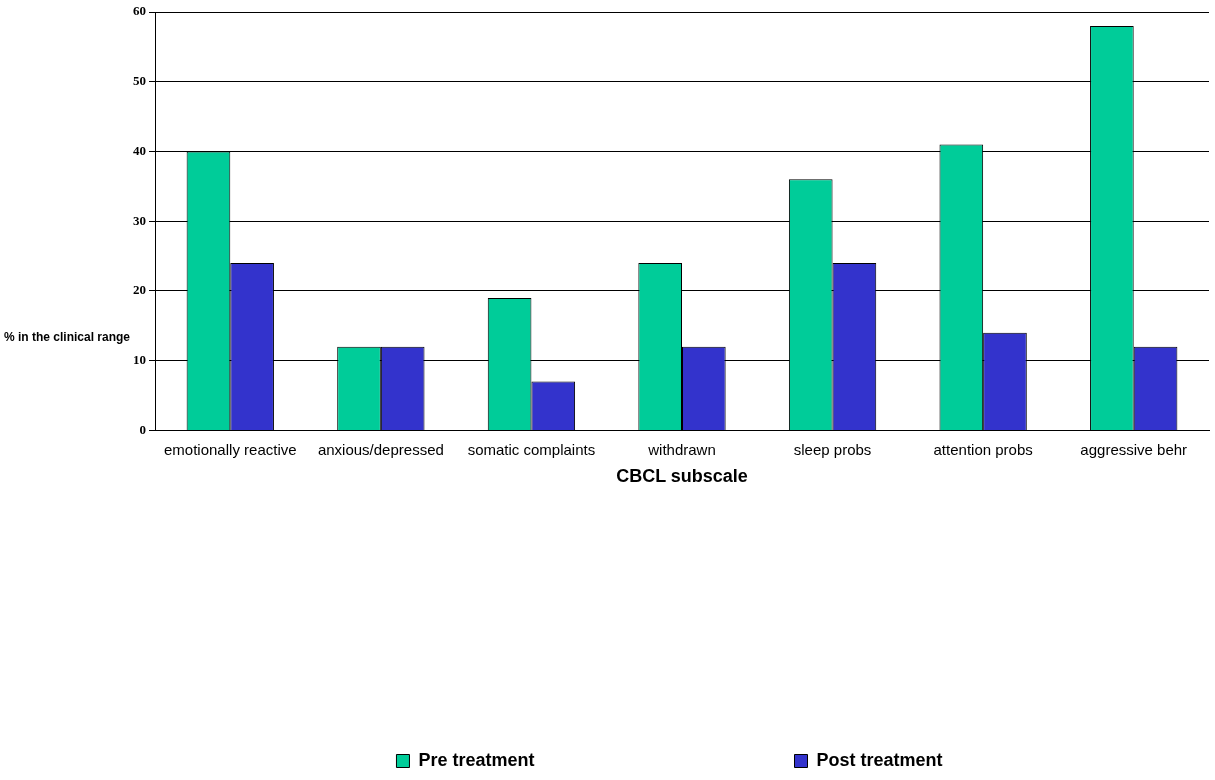  I want to click on y-axis-title: % in the clinical range, so click(68, 337).